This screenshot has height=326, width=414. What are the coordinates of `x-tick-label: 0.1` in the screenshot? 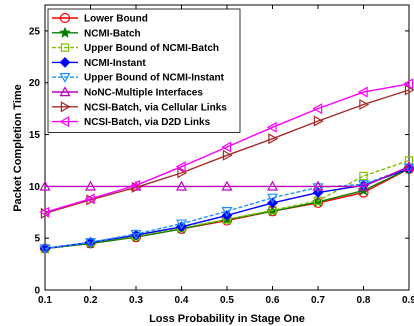 It's located at (45, 300).